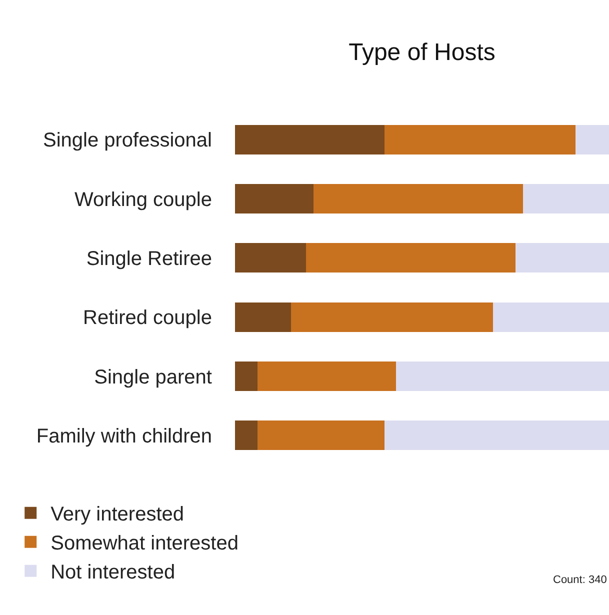  I want to click on legend-label: Very interested, so click(117, 515).